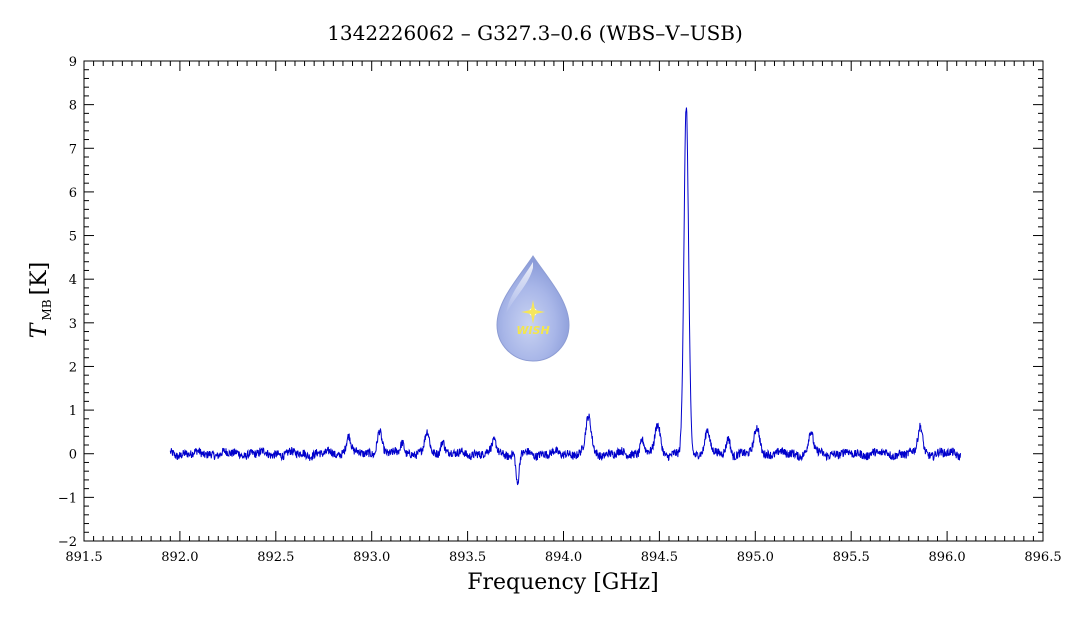  Describe the element at coordinates (39, 329) in the screenshot. I see `y-axis-symbol: T` at that location.